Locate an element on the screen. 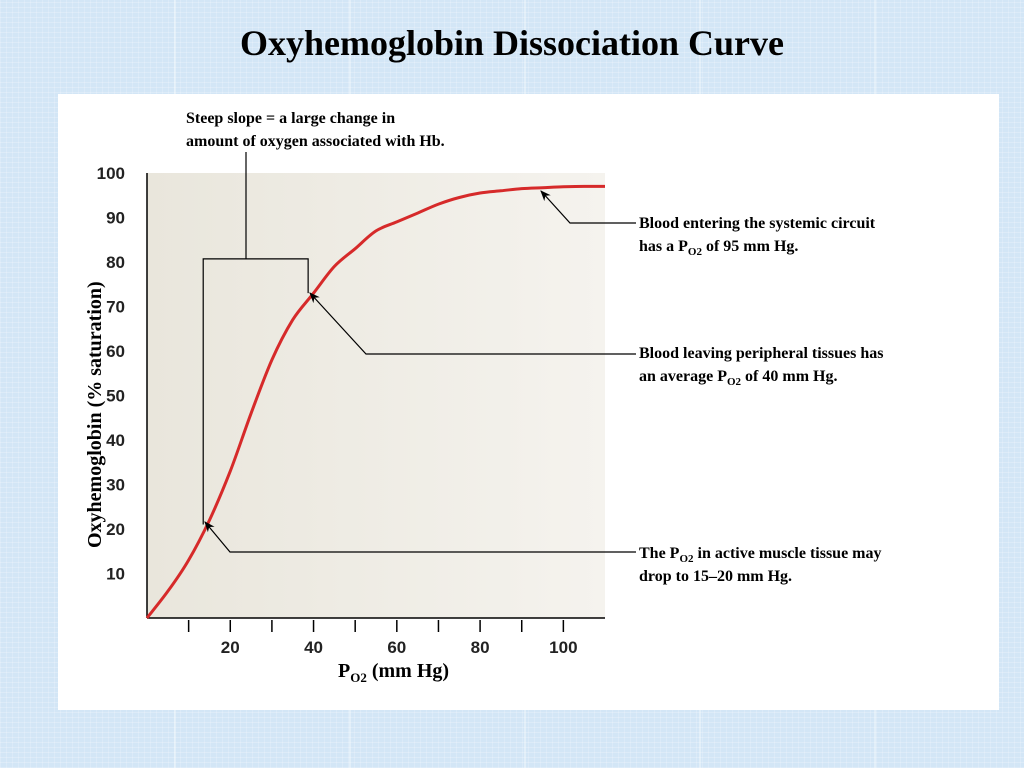  note-muscle-line1: The PO2 in active muscle tissue may is located at coordinates (760, 553).